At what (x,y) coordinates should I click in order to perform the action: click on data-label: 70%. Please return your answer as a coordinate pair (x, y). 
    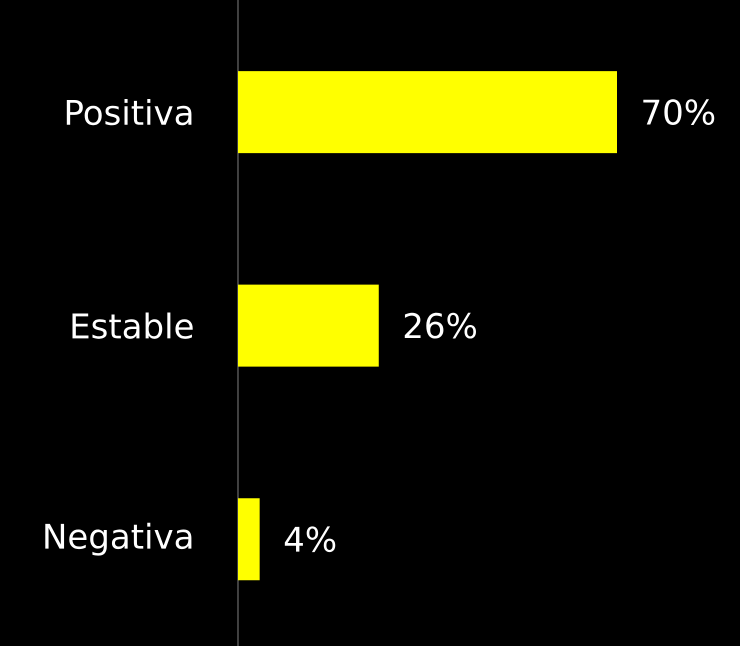
    Looking at the image, I should click on (678, 112).